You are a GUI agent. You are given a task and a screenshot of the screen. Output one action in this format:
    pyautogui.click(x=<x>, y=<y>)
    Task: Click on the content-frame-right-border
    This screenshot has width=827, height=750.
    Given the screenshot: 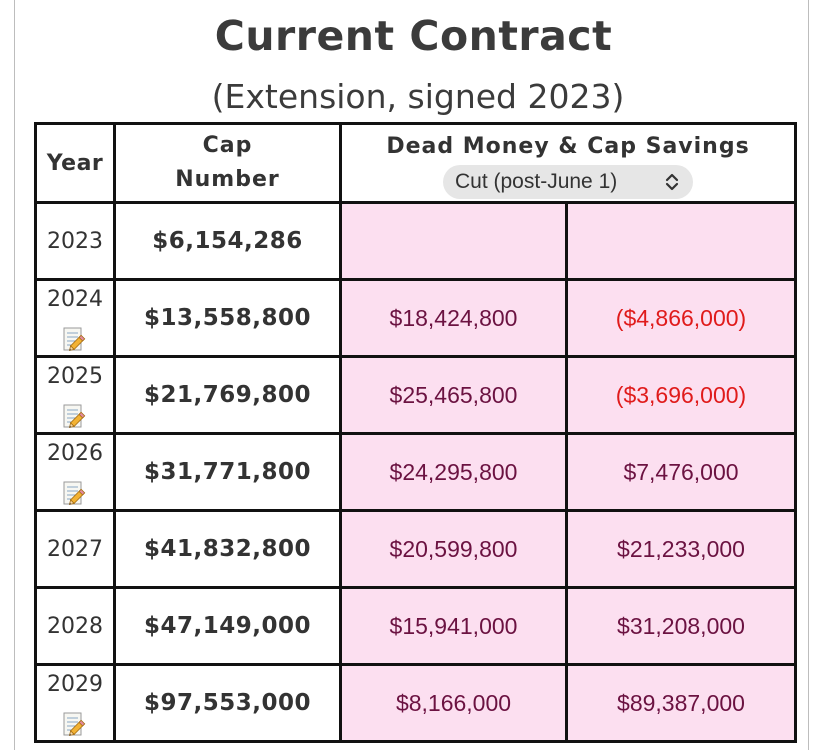 What is the action you would take?
    pyautogui.click(x=808, y=375)
    